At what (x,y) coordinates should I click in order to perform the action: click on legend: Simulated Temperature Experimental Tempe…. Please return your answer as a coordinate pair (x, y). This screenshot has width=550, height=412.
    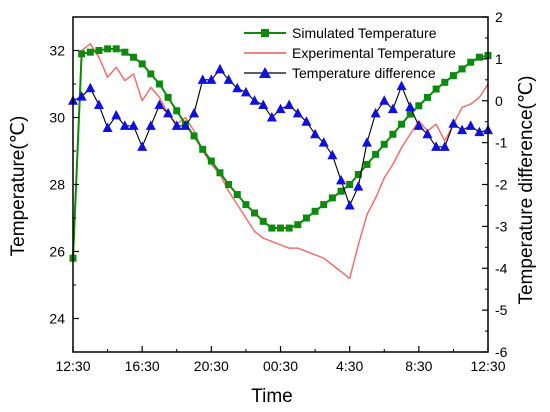
    Looking at the image, I should click on (350, 53).